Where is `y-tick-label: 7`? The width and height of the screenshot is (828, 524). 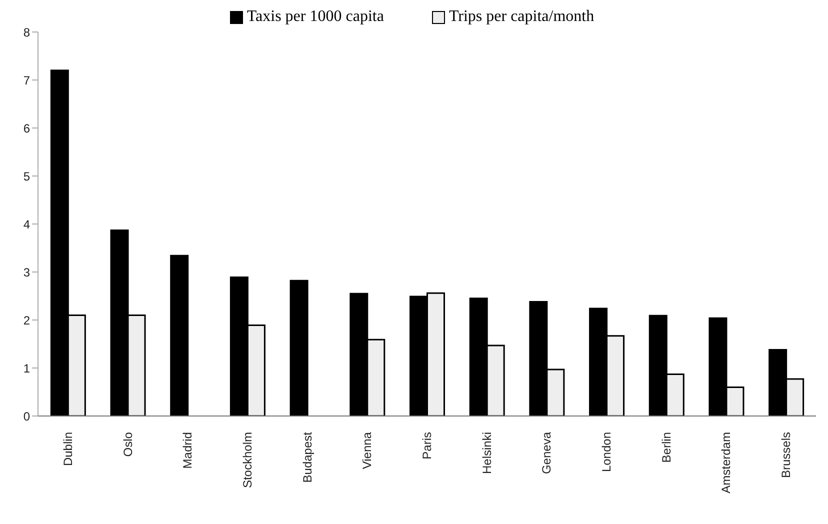 y-tick-label: 7 is located at coordinates (26, 80).